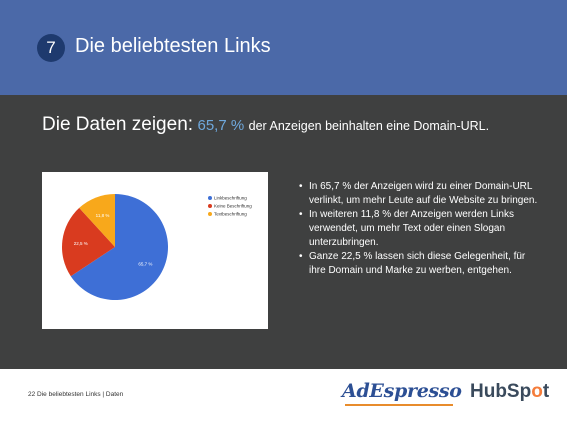  Describe the element at coordinates (510, 391) in the screenshot. I see `hubspot-logo: HubSpot` at that location.